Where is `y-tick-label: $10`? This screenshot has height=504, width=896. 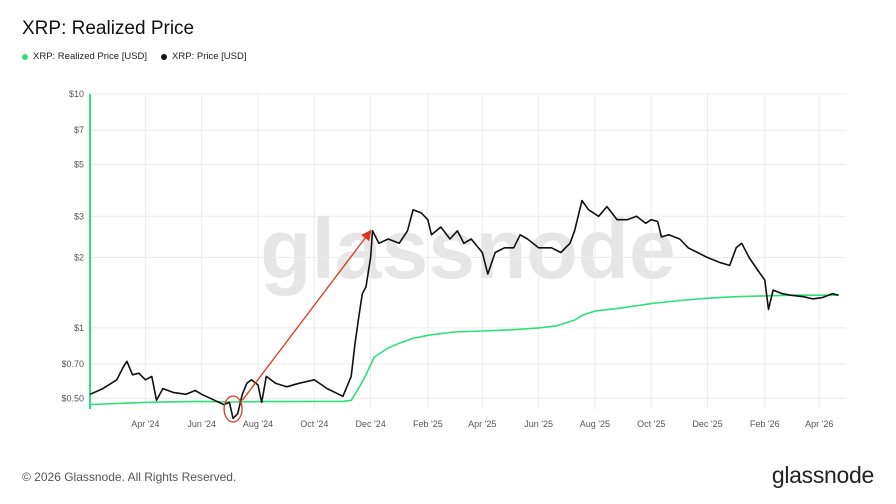
y-tick-label: $10 is located at coordinates (76, 94).